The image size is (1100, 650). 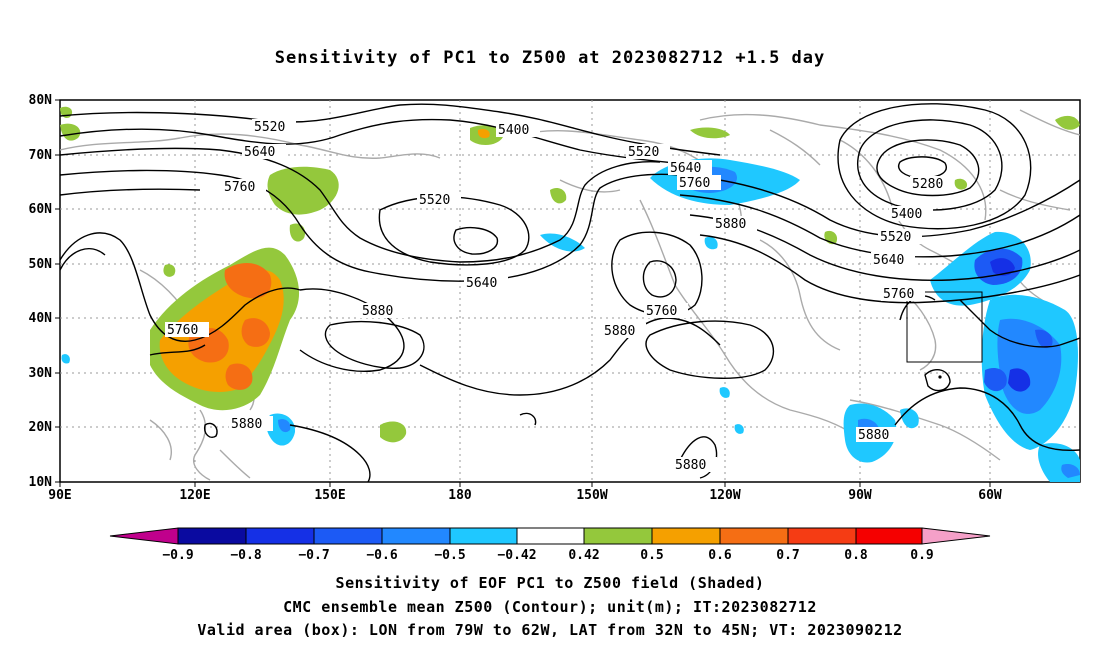 What do you see at coordinates (591, 495) in the screenshot?
I see `lon-tick-label: 150W` at bounding box center [591, 495].